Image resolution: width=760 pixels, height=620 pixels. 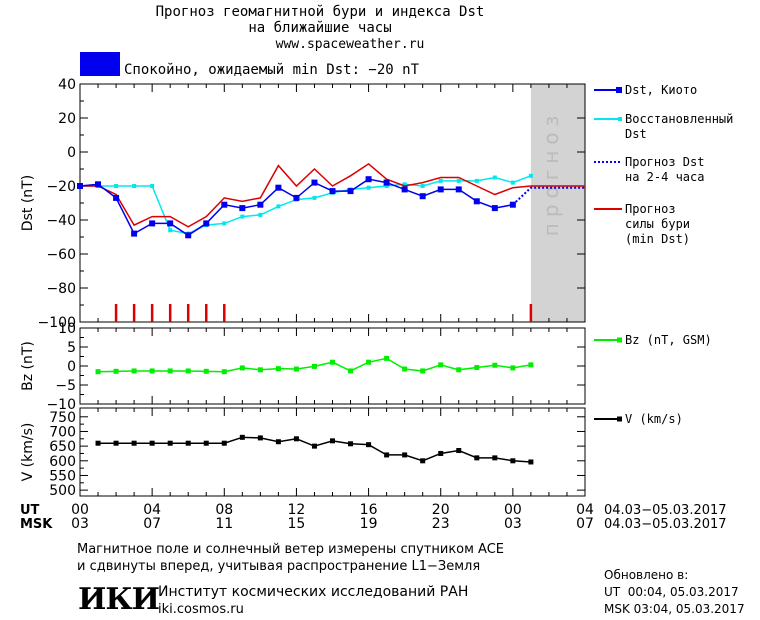 What do you see at coordinates (661, 90) in the screenshot?
I see `legend-dst-kyoto-label: Dst, Киото` at bounding box center [661, 90].